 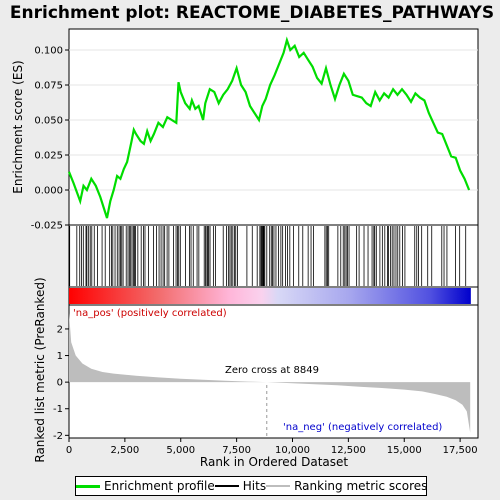 I want to click on x-tick-label: 15,000, so click(x=404, y=450).